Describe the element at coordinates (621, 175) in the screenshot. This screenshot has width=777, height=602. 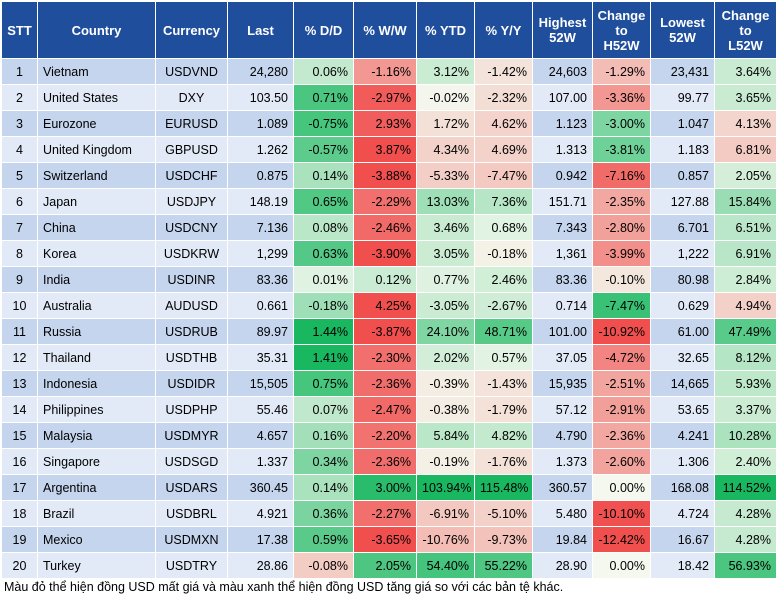
I see `value-cell: -7.16%` at that location.